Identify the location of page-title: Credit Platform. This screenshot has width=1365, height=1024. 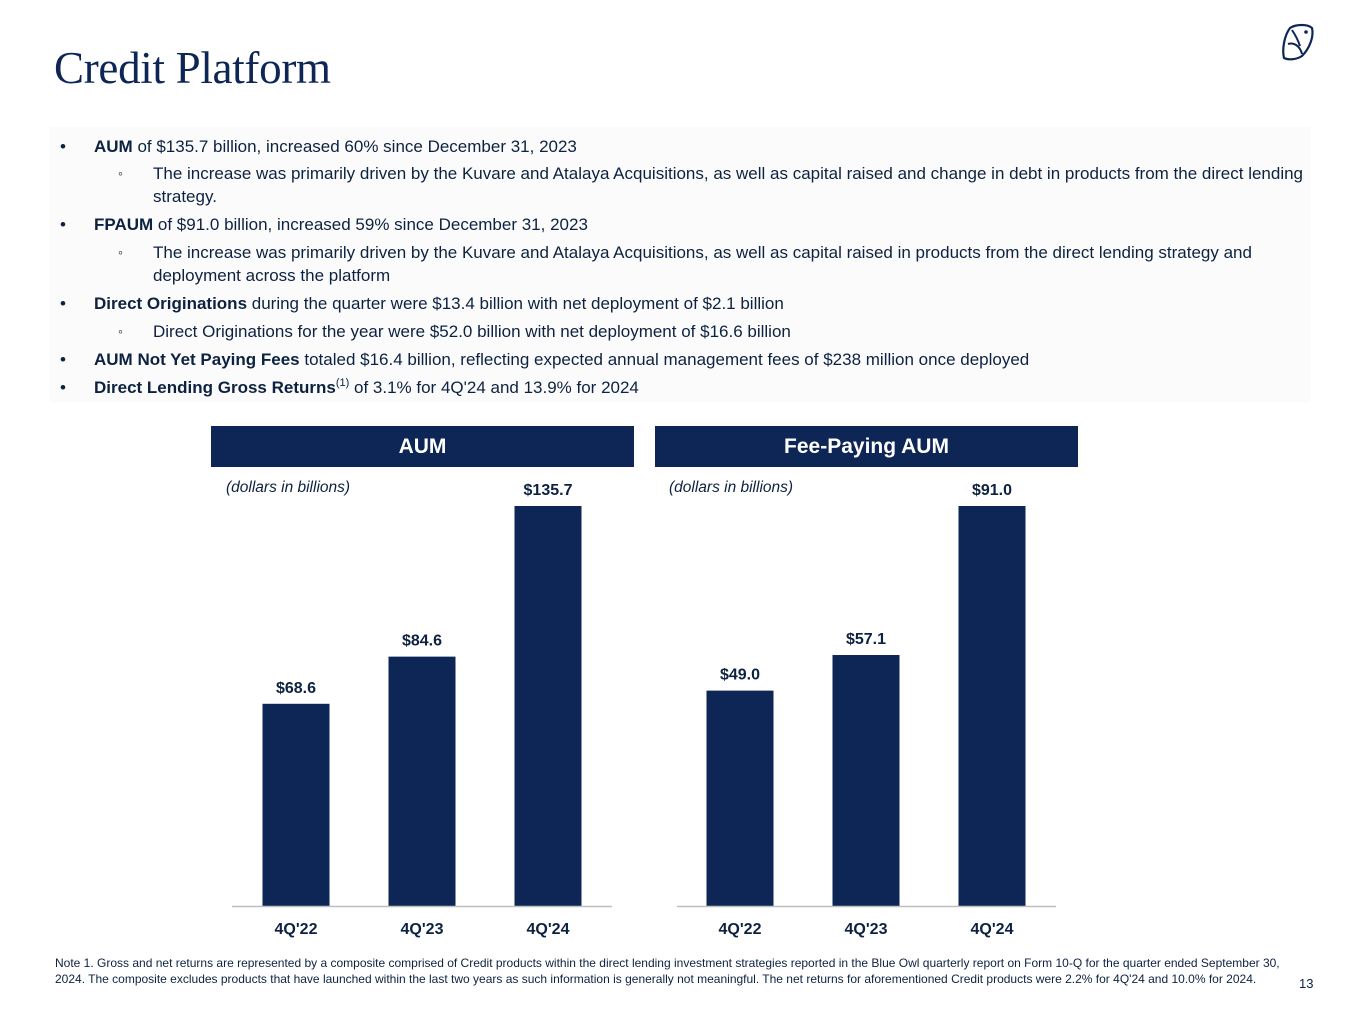
(192, 68).